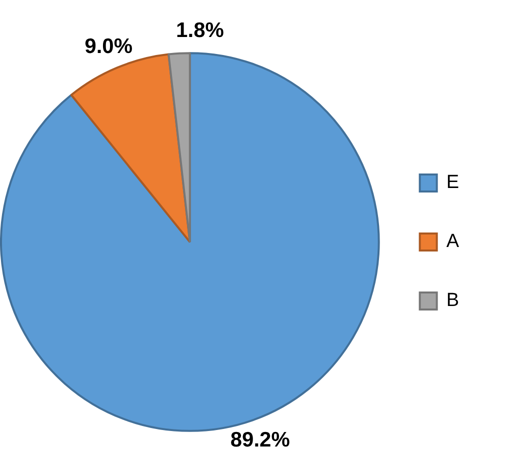  Describe the element at coordinates (108, 46) in the screenshot. I see `data-label: 9.0%` at that location.